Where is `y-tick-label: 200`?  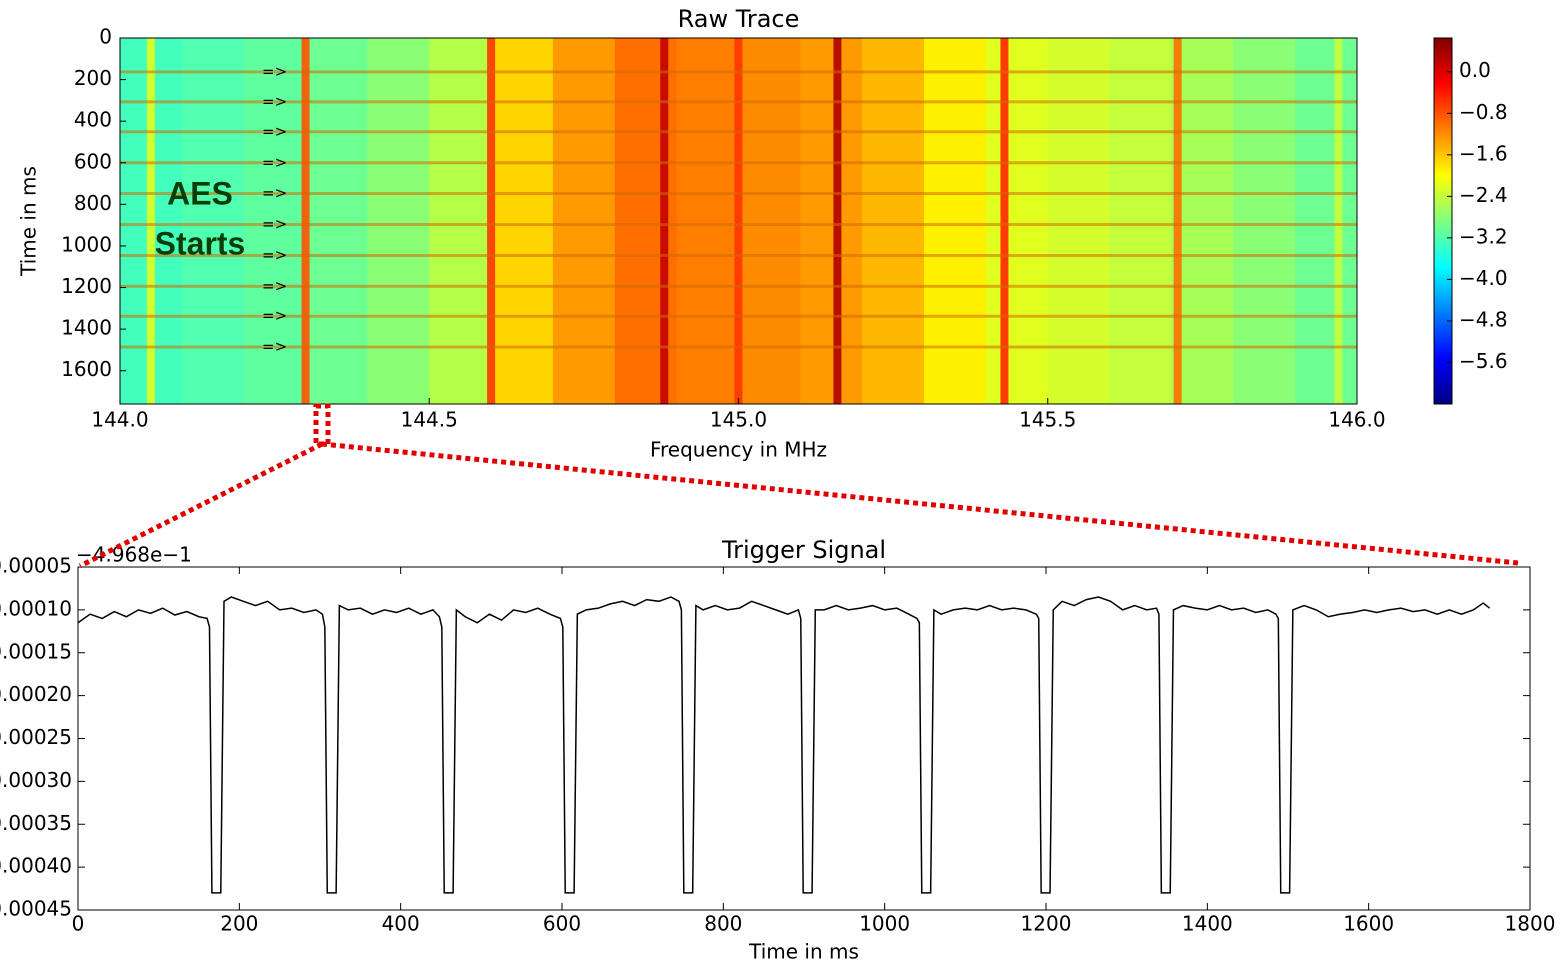
y-tick-label: 200 is located at coordinates (93, 78).